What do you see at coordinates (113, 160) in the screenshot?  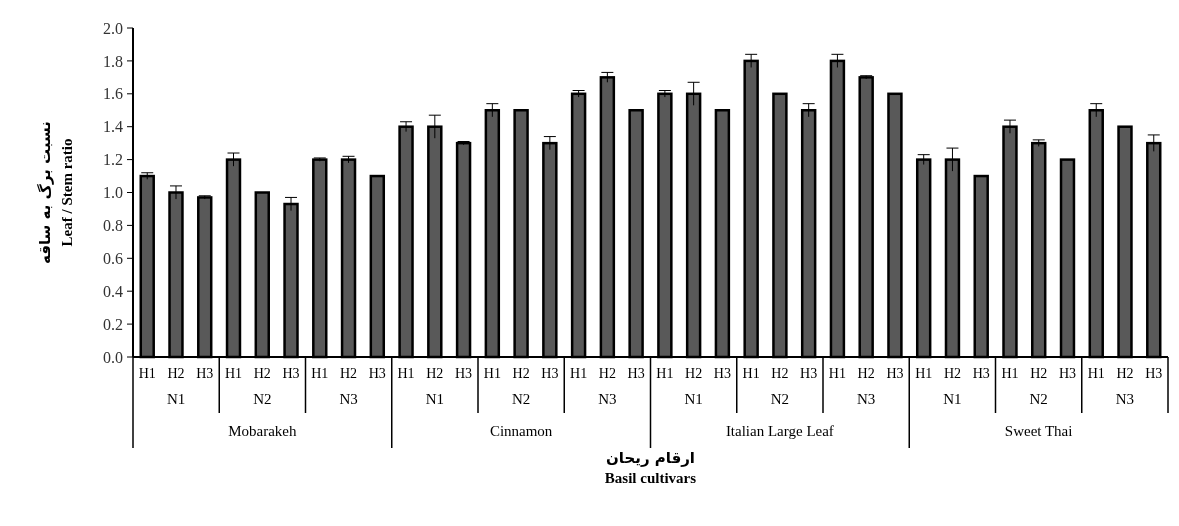 I see `y-tick-label: 1.2` at bounding box center [113, 160].